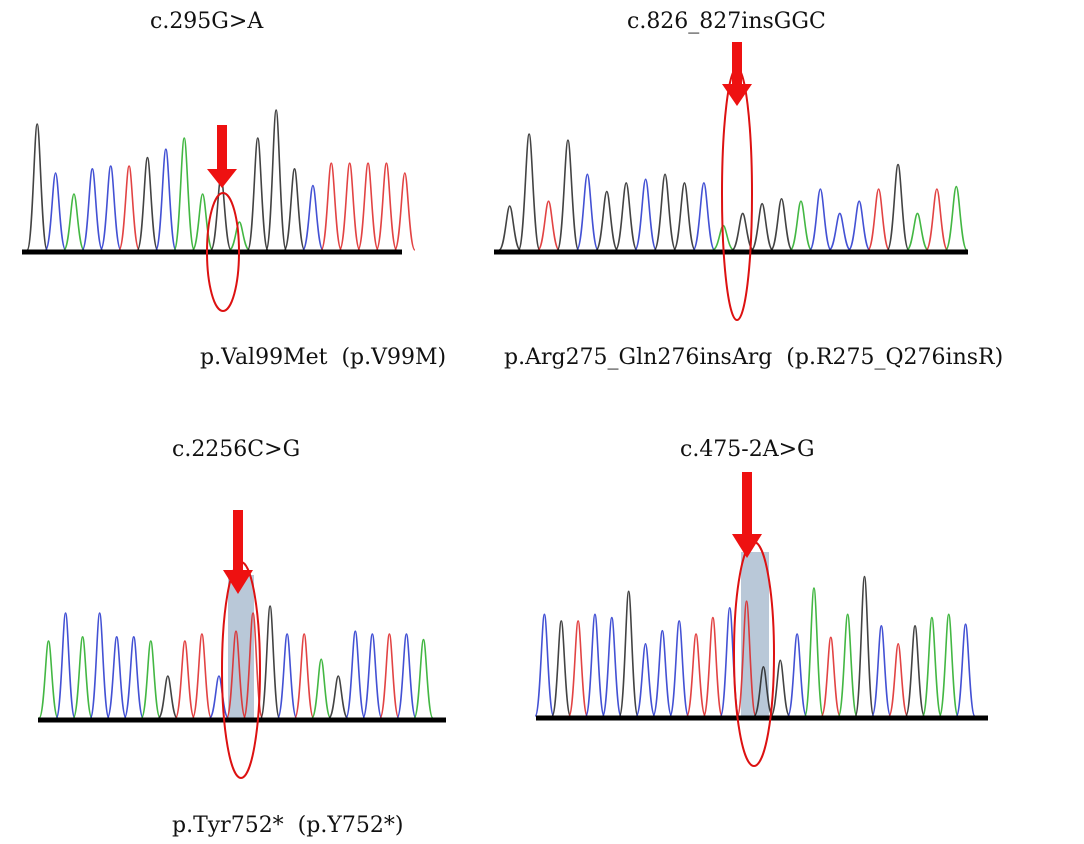 This screenshot has width=1084, height=844. I want to click on chromatogram-b, so click(733, 192).